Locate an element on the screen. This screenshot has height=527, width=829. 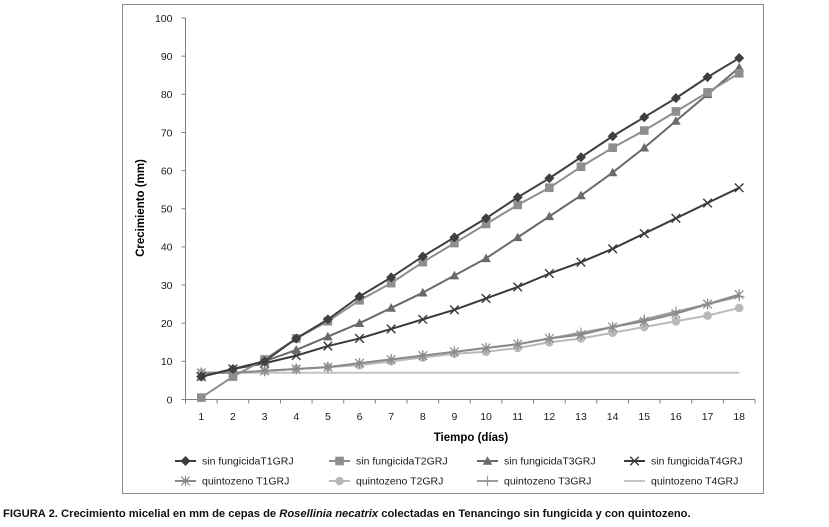
legend-label: sin fungicidaT3GRJ is located at coordinates (550, 462).